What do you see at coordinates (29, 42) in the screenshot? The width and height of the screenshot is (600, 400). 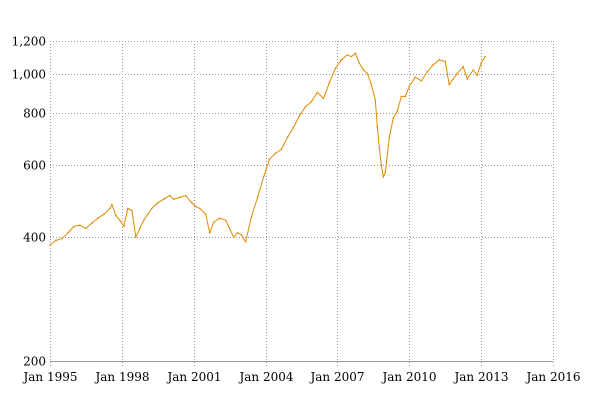 I see `y-tick-label: 1,200` at bounding box center [29, 42].